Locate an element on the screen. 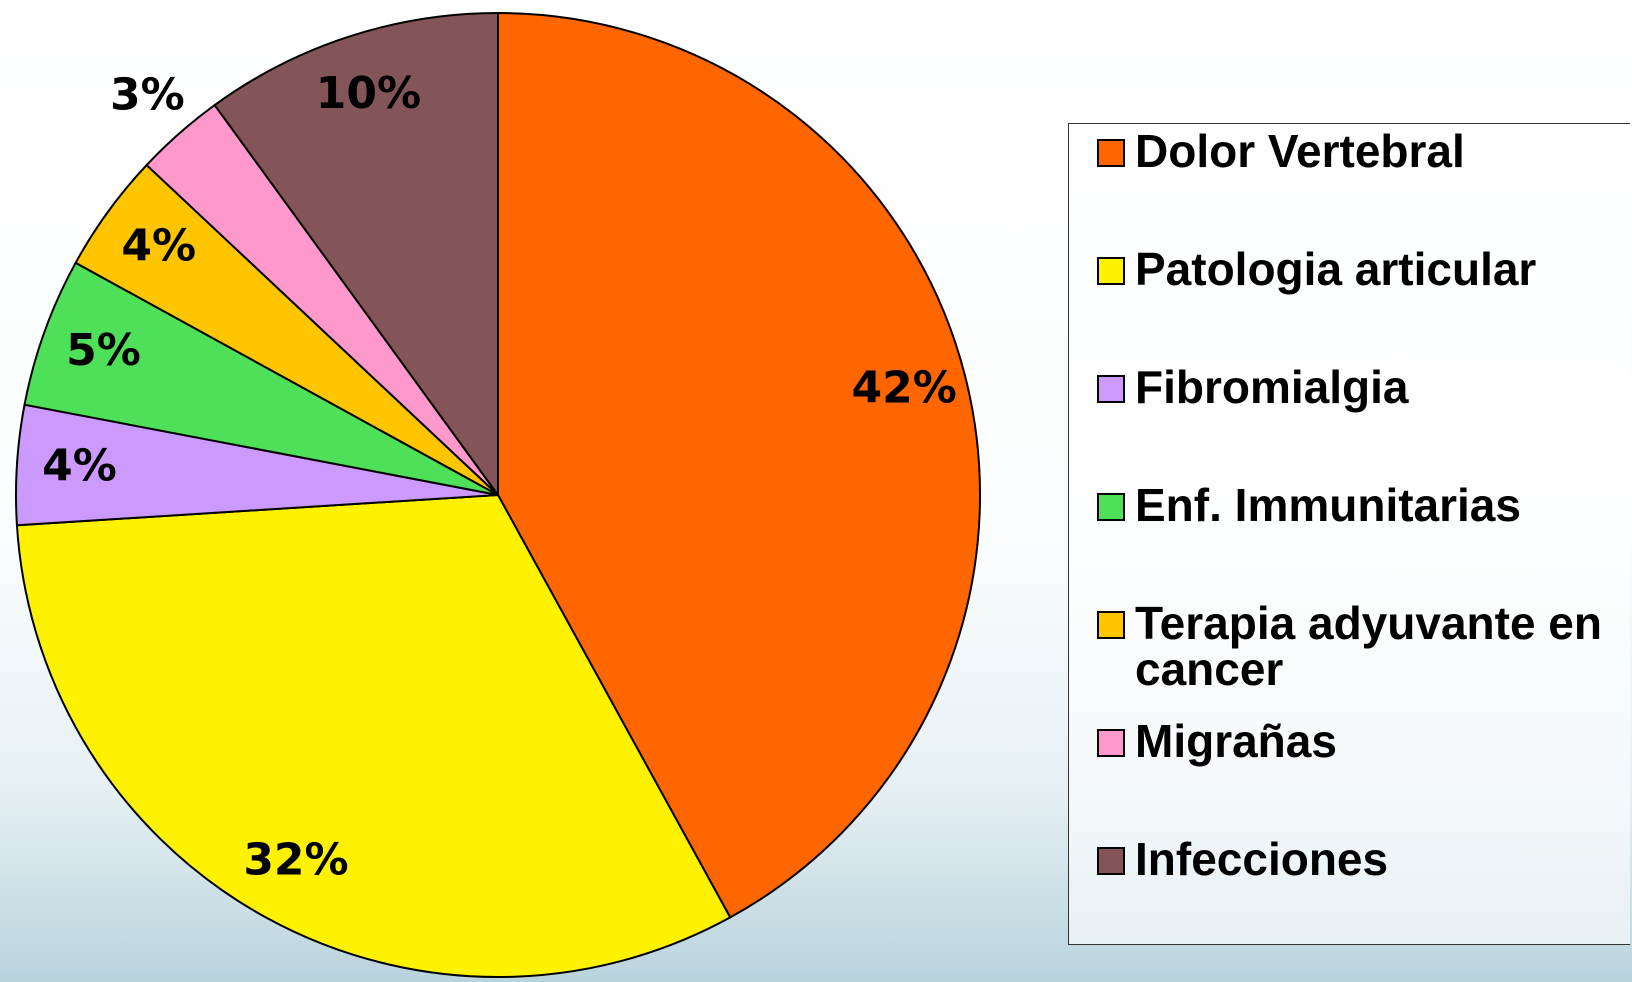 Image resolution: width=1632 pixels, height=982 pixels. legend-label: Enf. Immunitarias is located at coordinates (1328, 505).